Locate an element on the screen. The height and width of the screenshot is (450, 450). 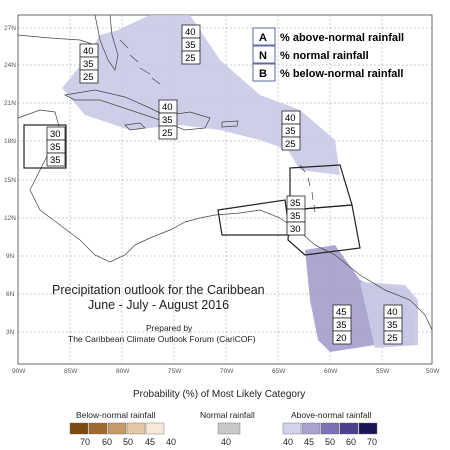
region-box-guyana-suriname: 45 35 20 is located at coordinates (342, 324).